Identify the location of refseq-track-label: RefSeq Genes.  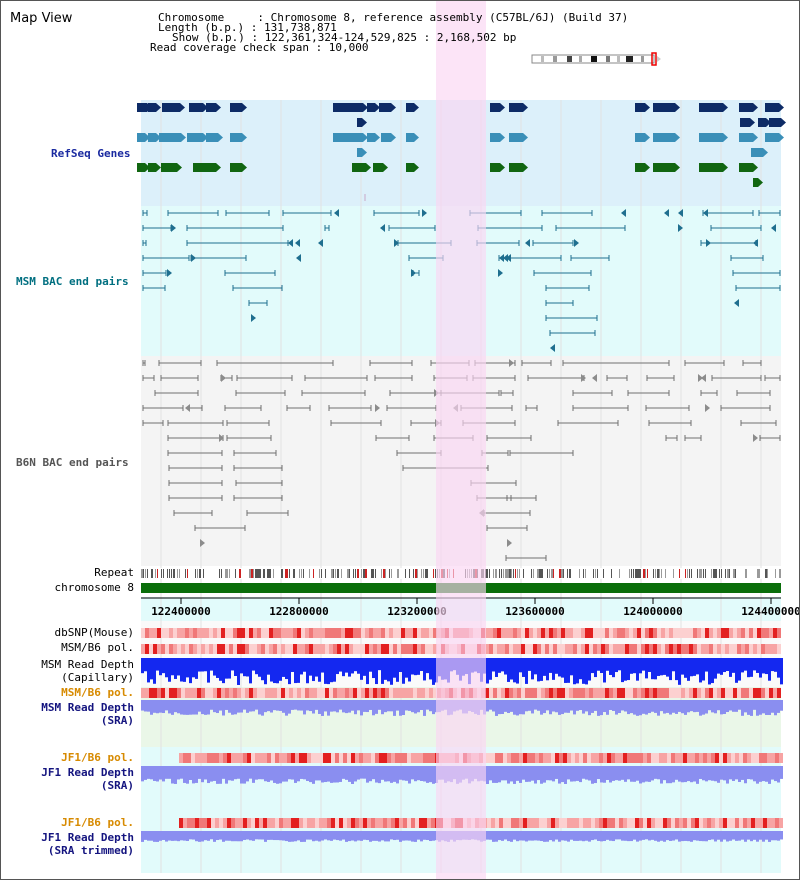
(91, 153).